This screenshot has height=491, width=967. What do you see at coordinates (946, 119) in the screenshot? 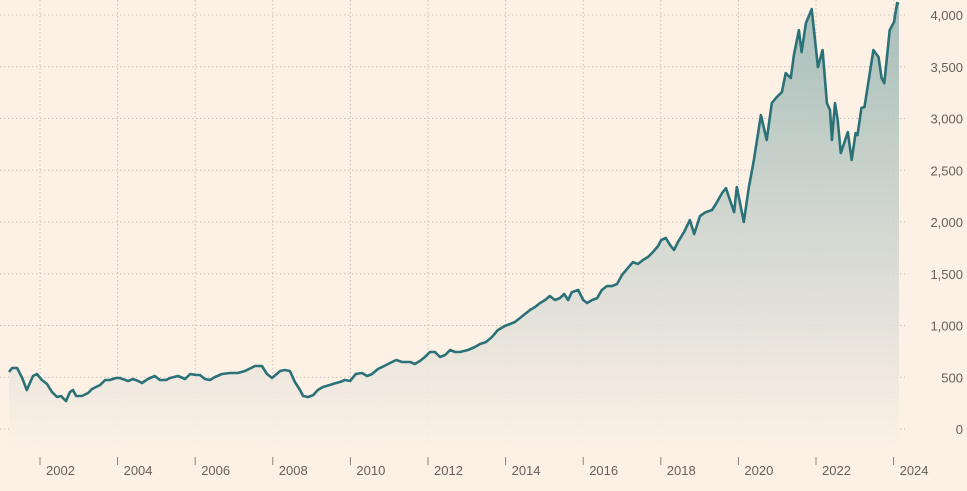
I see `y-tick-label: 3,000` at bounding box center [946, 119].